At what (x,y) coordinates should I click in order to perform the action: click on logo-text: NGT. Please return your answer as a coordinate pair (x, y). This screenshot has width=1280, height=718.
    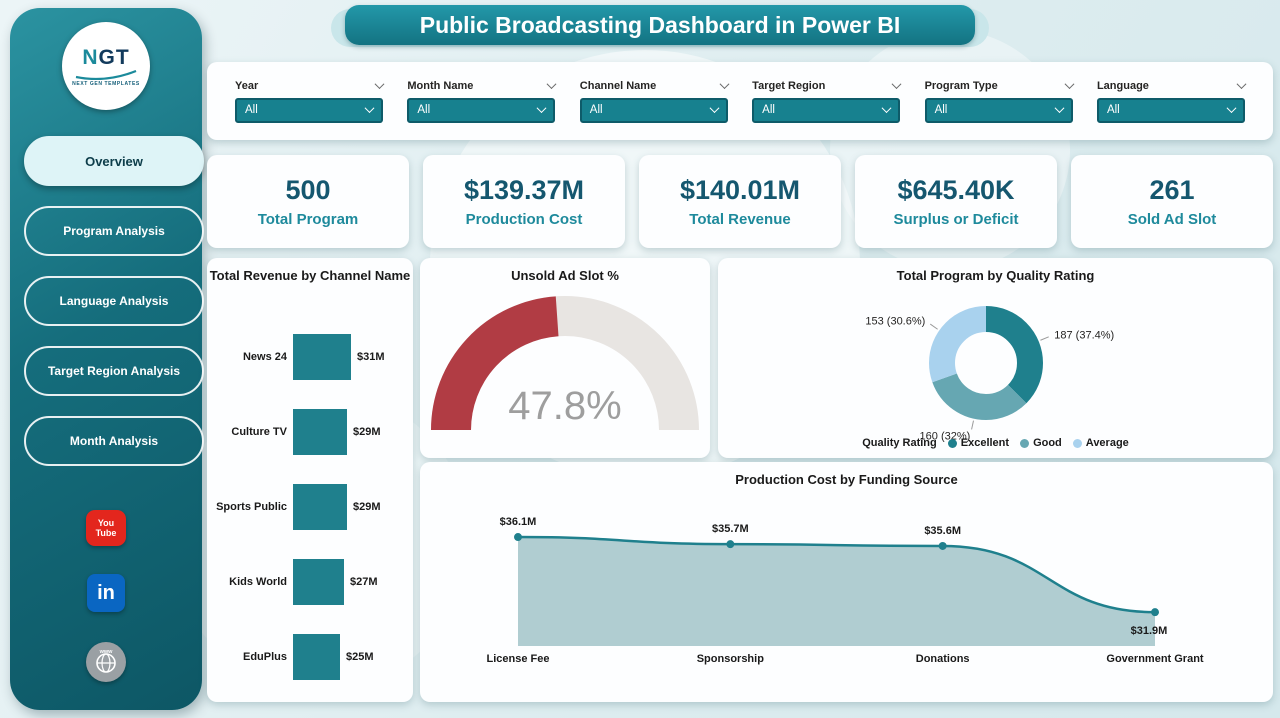
    Looking at the image, I should click on (106, 57).